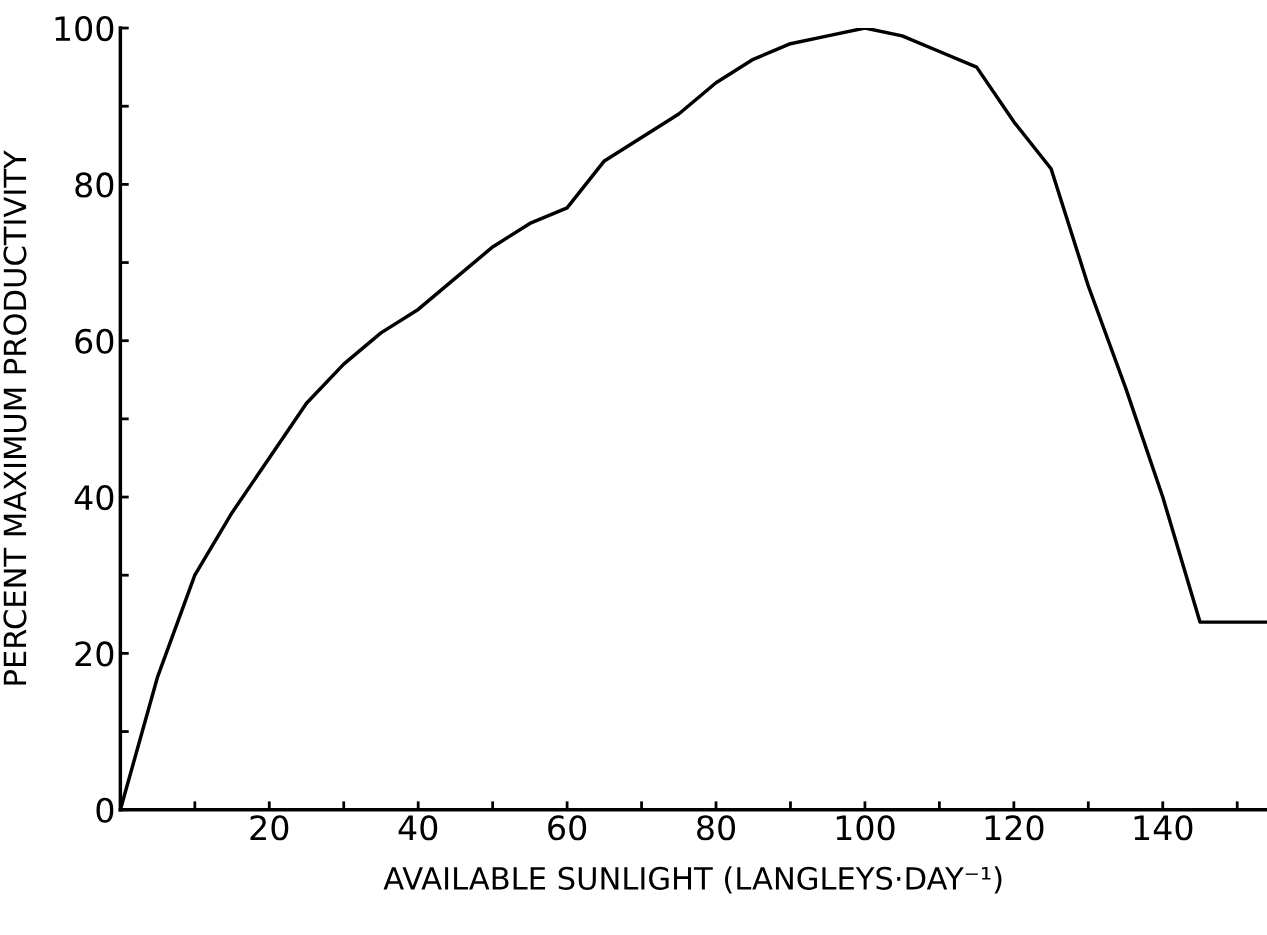 Image resolution: width=1267 pixels, height=935 pixels. Describe the element at coordinates (865, 828) in the screenshot. I see `x-tick-label: 100` at that location.